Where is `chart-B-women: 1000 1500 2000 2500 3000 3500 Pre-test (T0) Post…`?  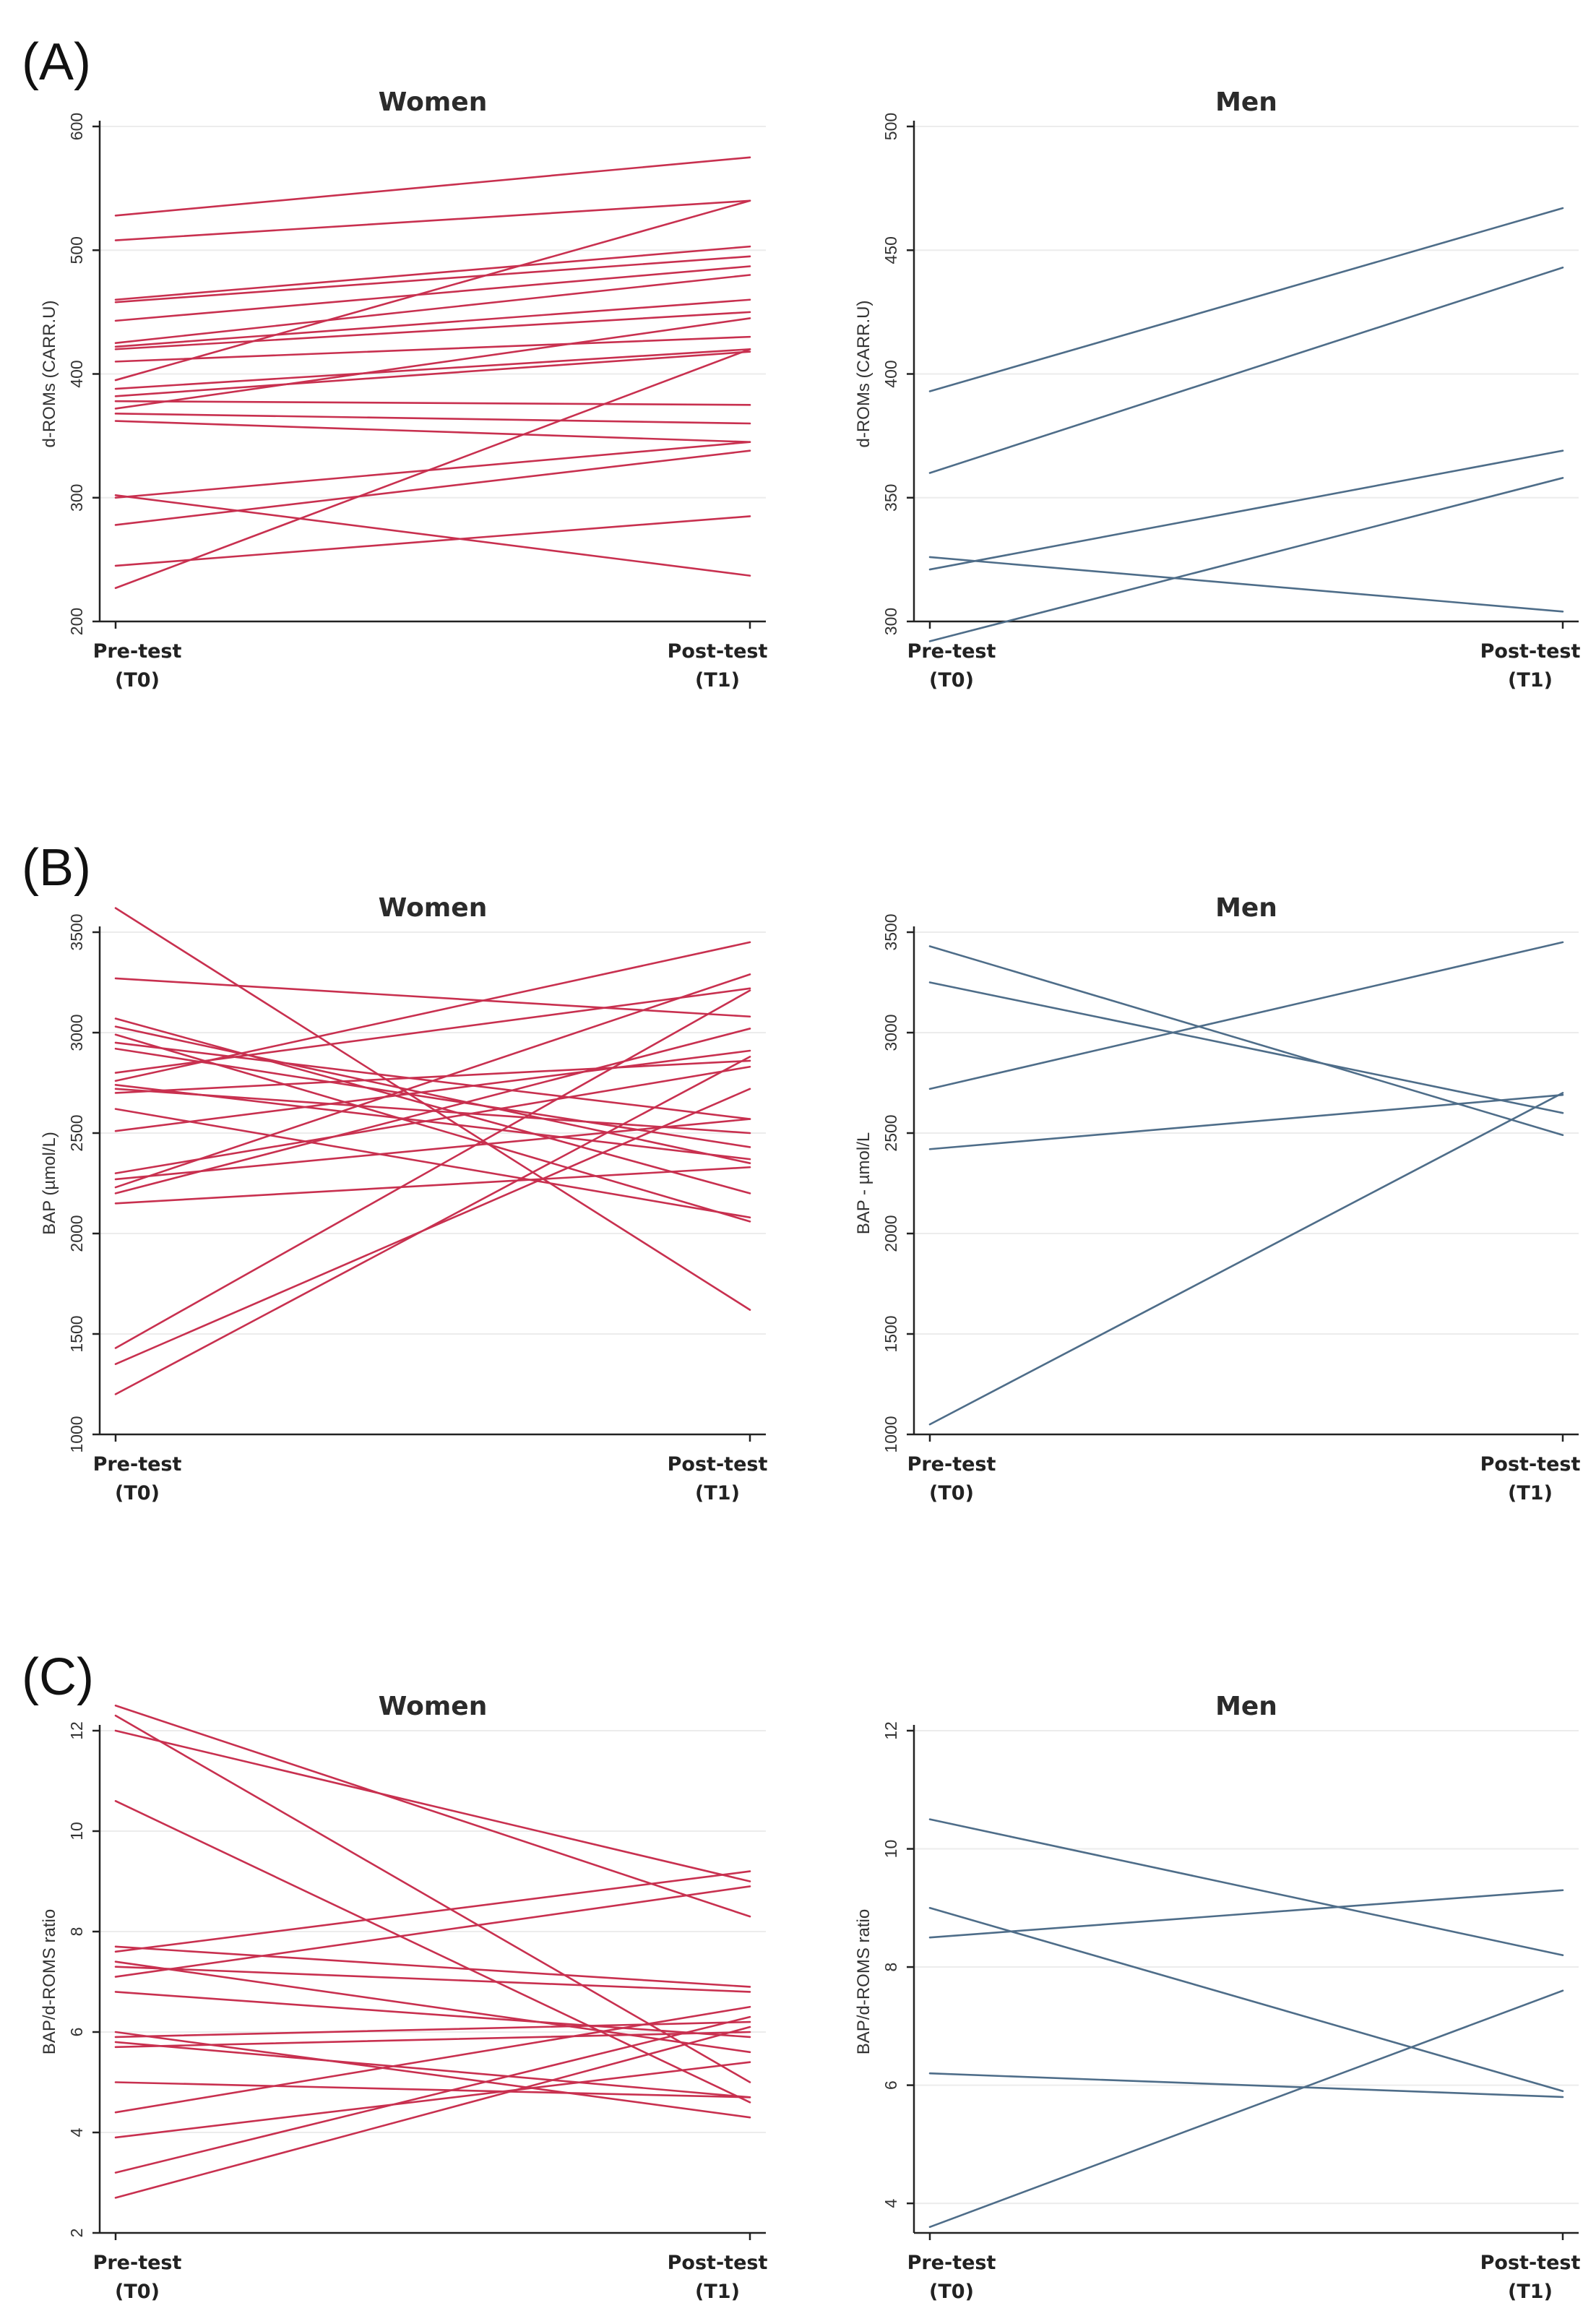 chart-B-women: 1000 1500 2000 2500 3000 3500 Pre-test (T0) Post… is located at coordinates (403, 1199).